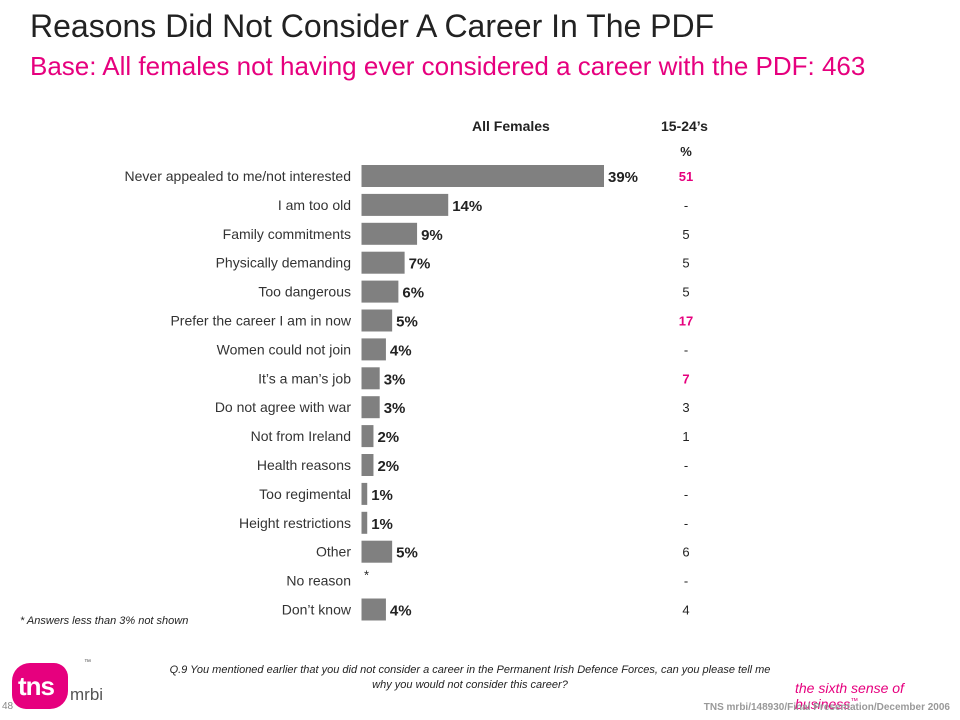 This screenshot has width=960, height=720. I want to click on category-label: Not from Ireland, so click(301, 436).